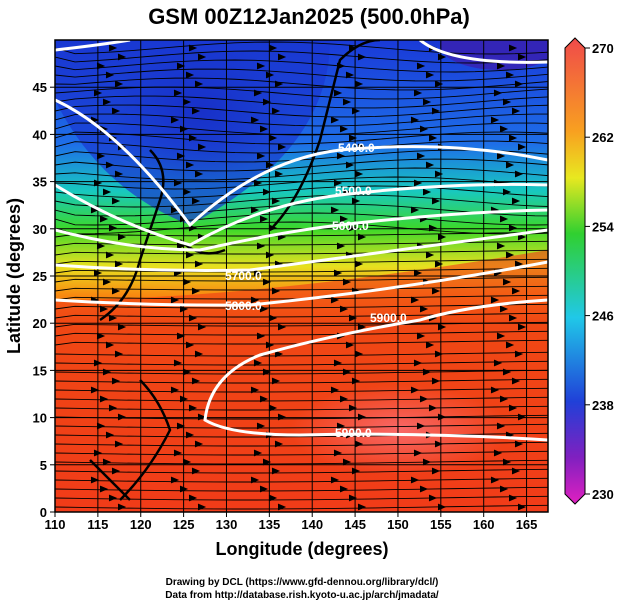 The width and height of the screenshot is (619, 605). I want to click on y-tick-label: 20, so click(40, 323).